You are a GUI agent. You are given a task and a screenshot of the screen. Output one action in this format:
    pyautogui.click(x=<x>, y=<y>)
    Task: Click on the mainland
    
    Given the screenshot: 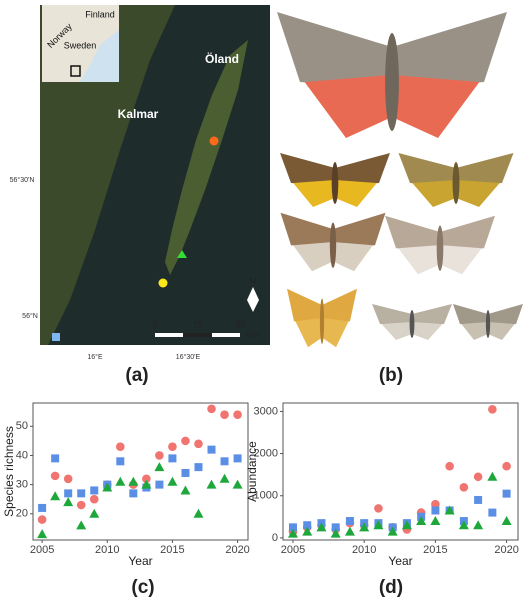 What is the action you would take?
    pyautogui.click(x=107, y=175)
    